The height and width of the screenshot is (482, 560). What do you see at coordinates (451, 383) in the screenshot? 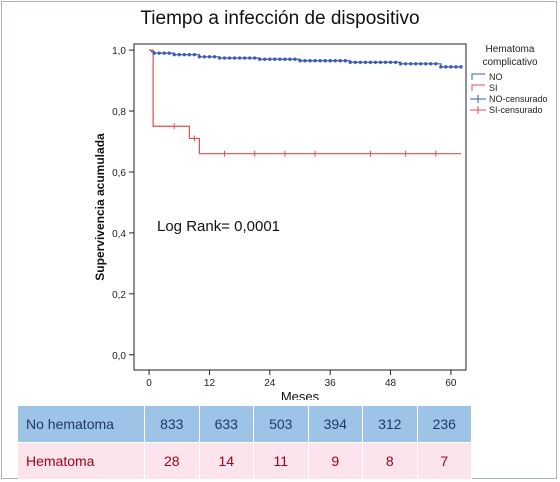
I see `x-tick-label: 60` at bounding box center [451, 383].